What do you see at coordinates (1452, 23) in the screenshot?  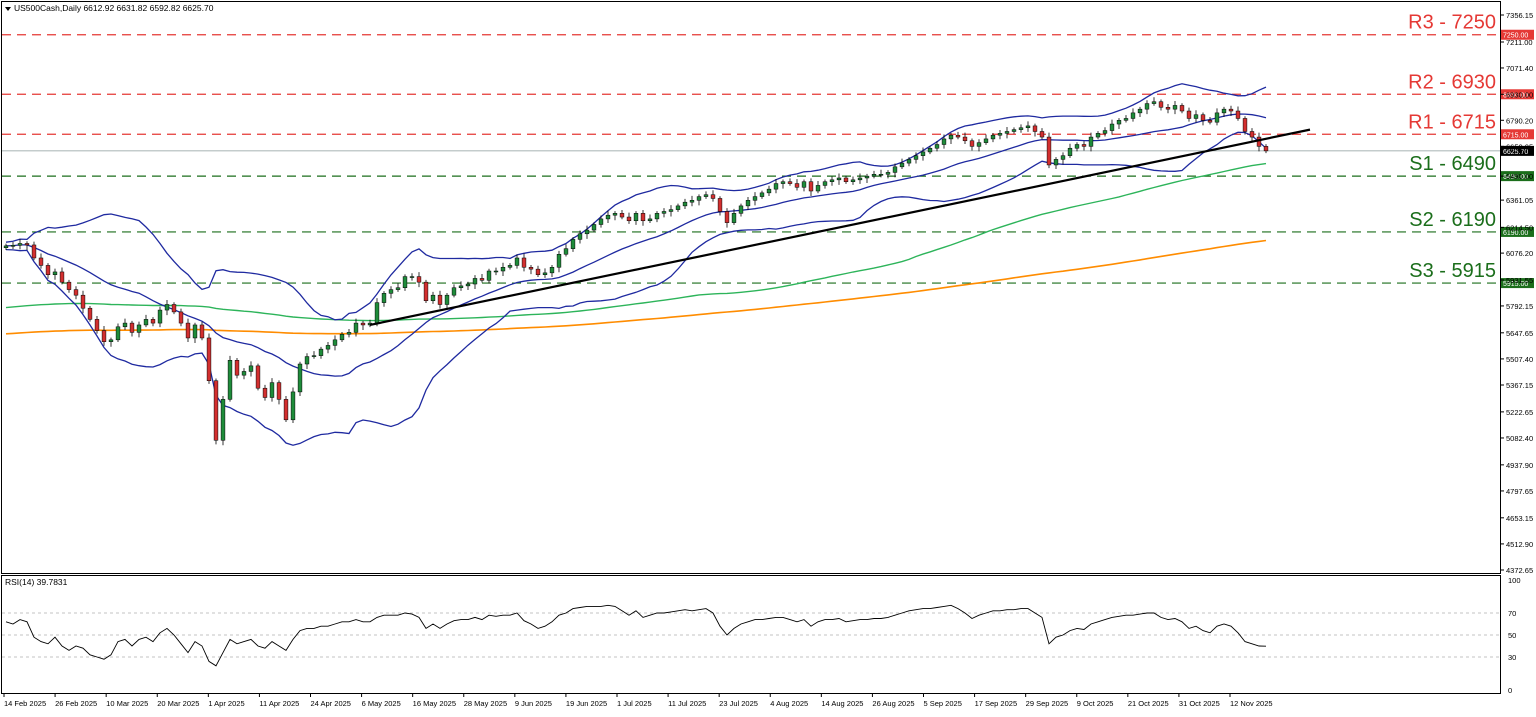 I see `level-label: R3 - 7250` at bounding box center [1452, 23].